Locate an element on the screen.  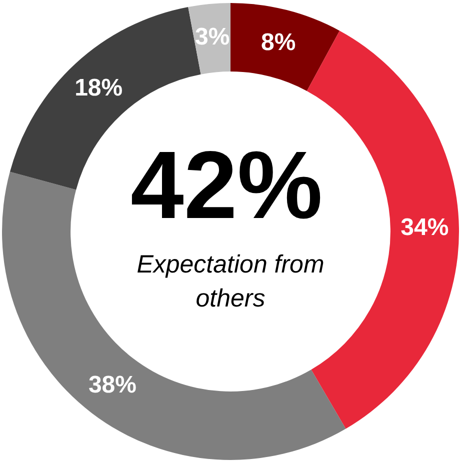
data-label: 34% is located at coordinates (424, 228).